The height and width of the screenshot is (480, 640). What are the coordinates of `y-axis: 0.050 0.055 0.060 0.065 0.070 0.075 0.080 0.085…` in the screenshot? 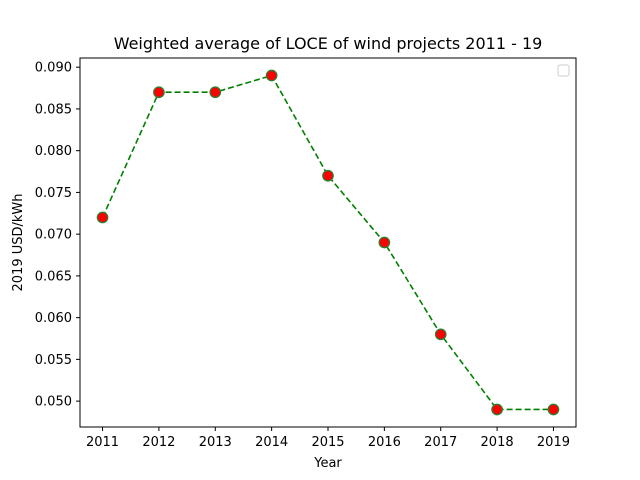 It's located at (57, 235).